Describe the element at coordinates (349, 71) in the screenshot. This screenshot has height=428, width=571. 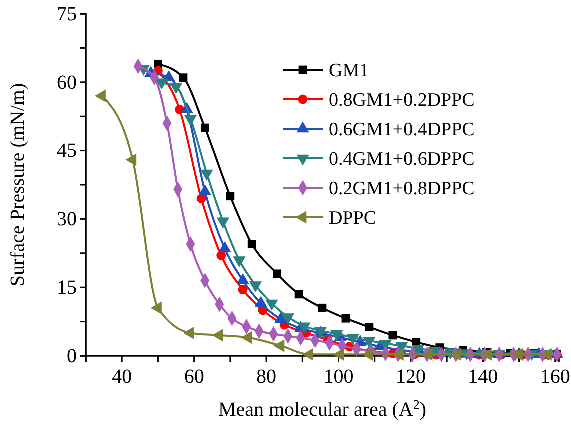
I see `legend-label: GM1` at that location.